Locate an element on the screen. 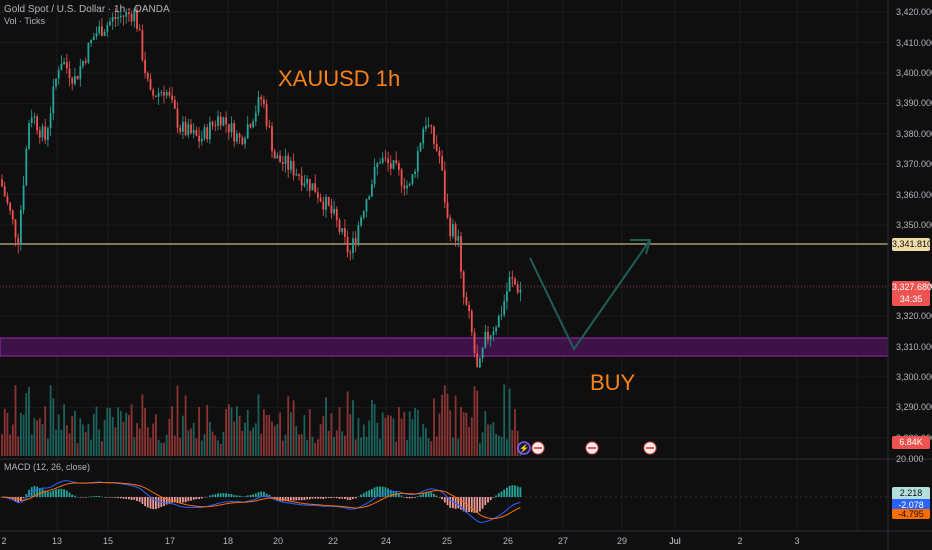 The width and height of the screenshot is (932, 550). buy-annotation: BUY is located at coordinates (613, 382).